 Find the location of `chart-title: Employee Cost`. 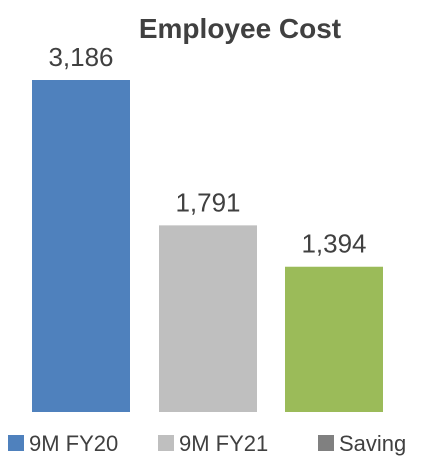

chart-title: Employee Cost is located at coordinates (240, 28).